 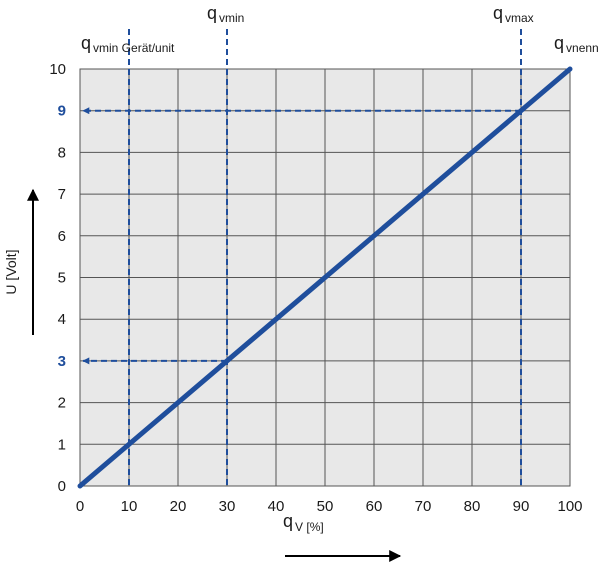 I want to click on annotation-qvmin-unit: q vmin Gerät/unit, so click(x=128, y=44).